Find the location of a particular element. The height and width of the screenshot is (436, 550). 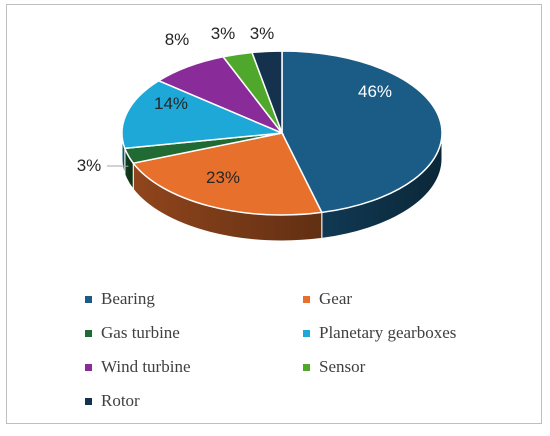

legend-item-sensor: Sensor is located at coordinates (414, 367).